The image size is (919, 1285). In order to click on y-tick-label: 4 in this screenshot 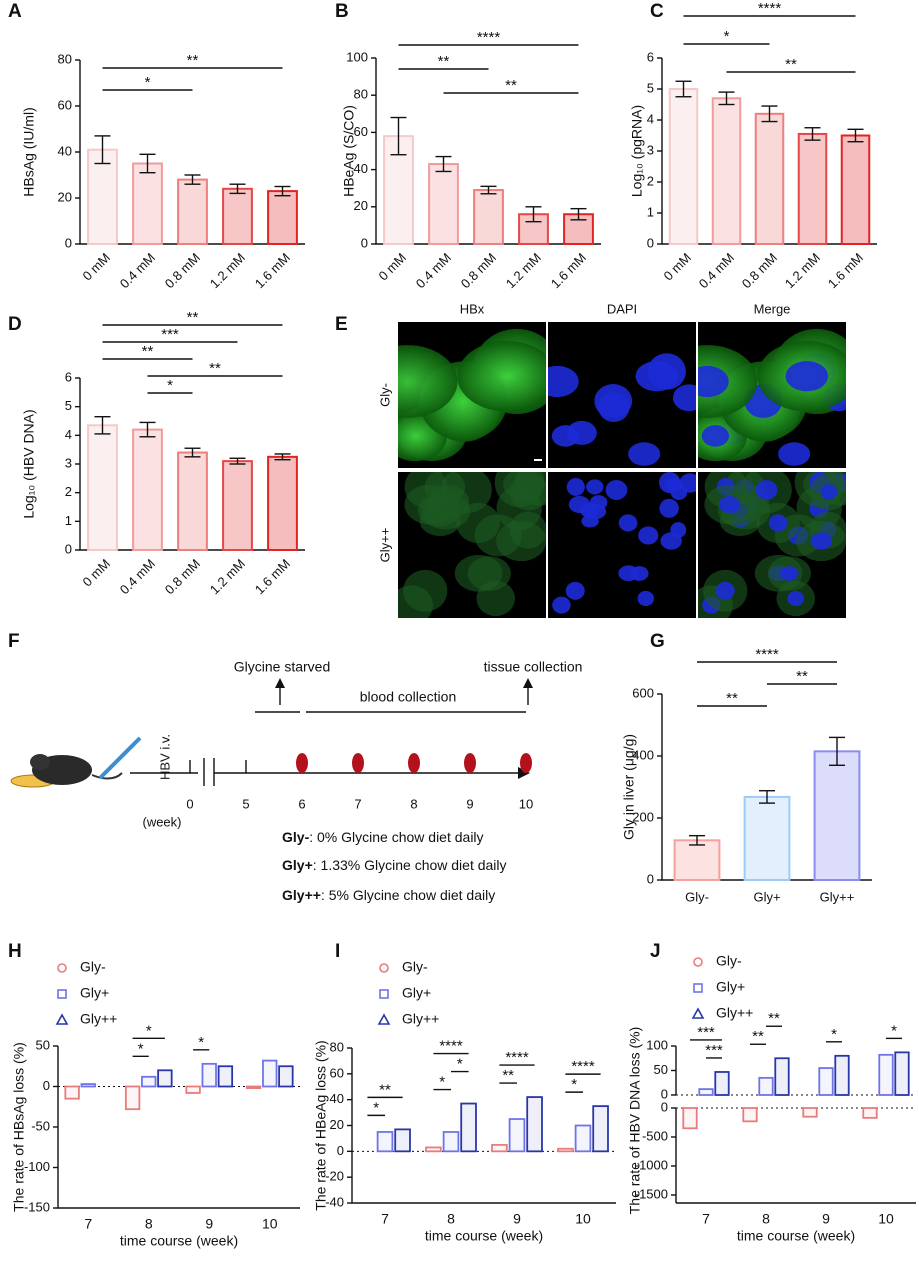, I will do `click(68, 434)`.